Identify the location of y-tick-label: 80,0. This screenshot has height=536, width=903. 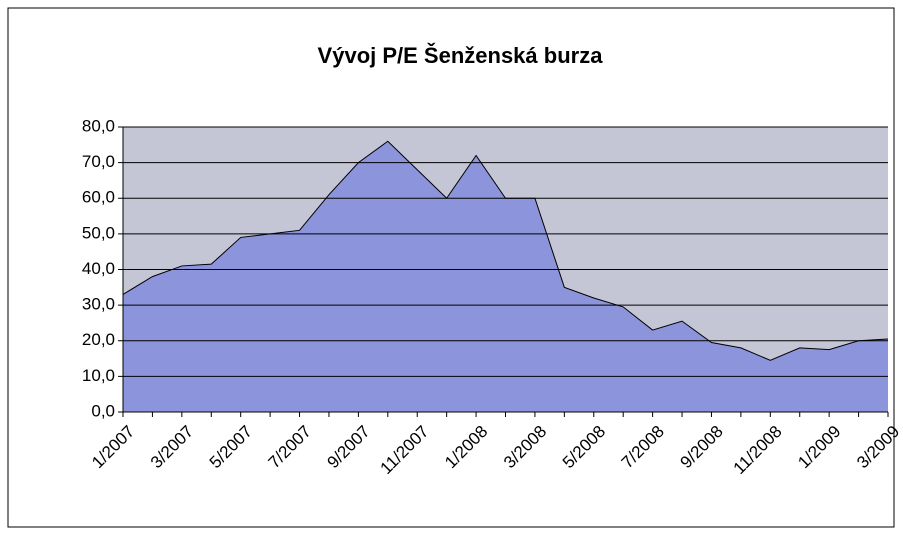
(98, 125).